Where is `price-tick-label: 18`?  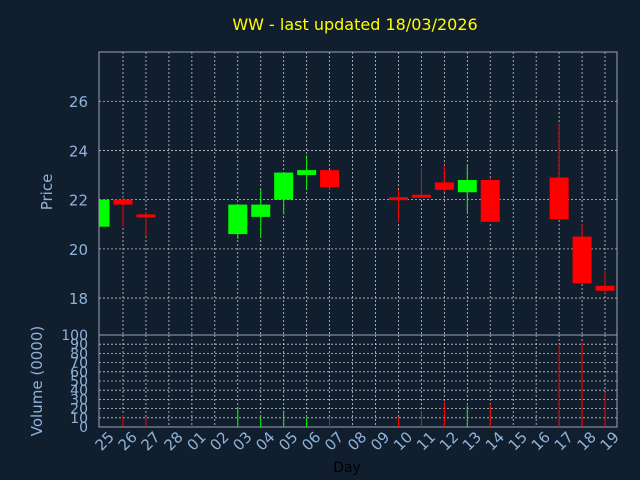 price-tick-label: 18 is located at coordinates (78, 299).